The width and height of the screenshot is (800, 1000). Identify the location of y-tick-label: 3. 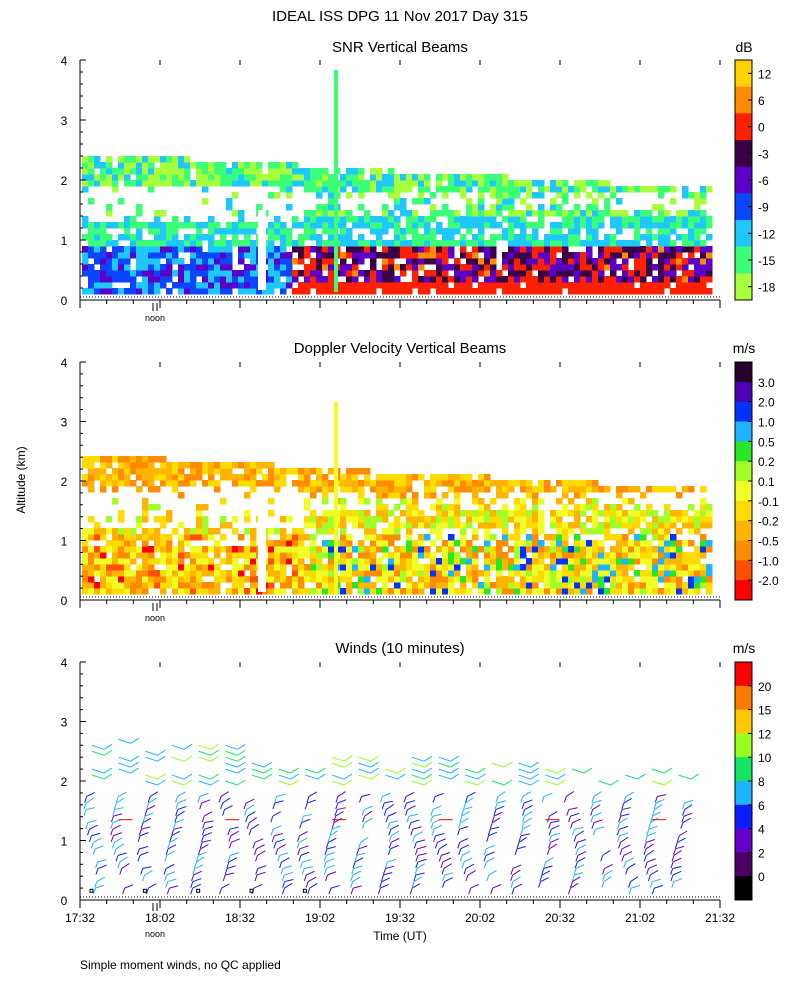
(64, 121).